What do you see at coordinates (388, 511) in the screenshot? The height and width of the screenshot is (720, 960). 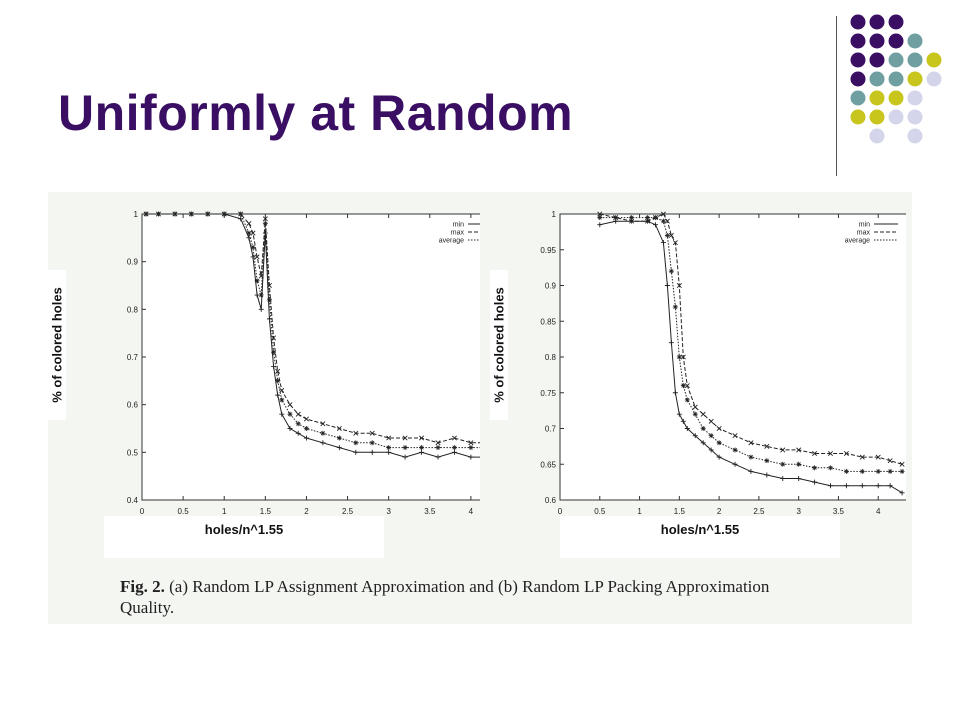 I see `x-tick-label: 3` at bounding box center [388, 511].